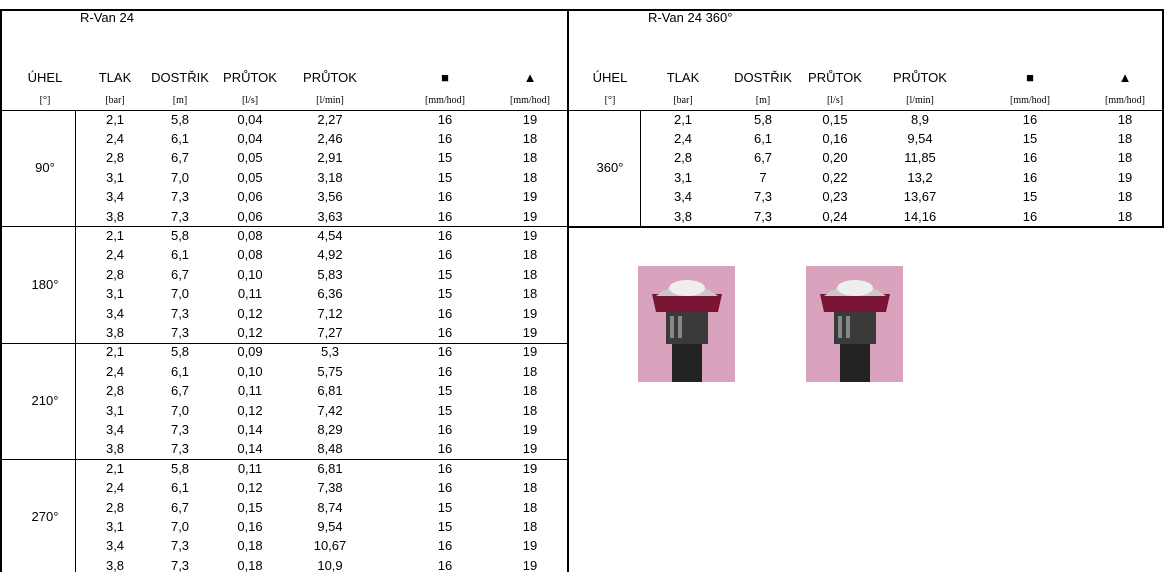 The height and width of the screenshot is (572, 1164). What do you see at coordinates (920, 216) in the screenshot?
I see `cell-text: 14,16` at bounding box center [920, 216].